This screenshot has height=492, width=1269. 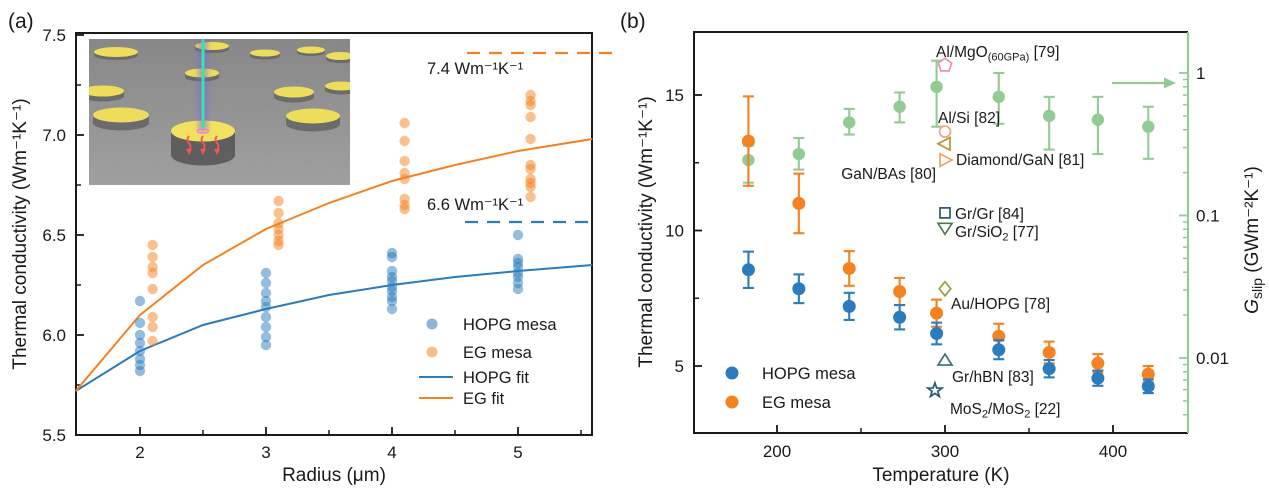 I want to click on inset-laser-beam-group, so click(x=203, y=97).